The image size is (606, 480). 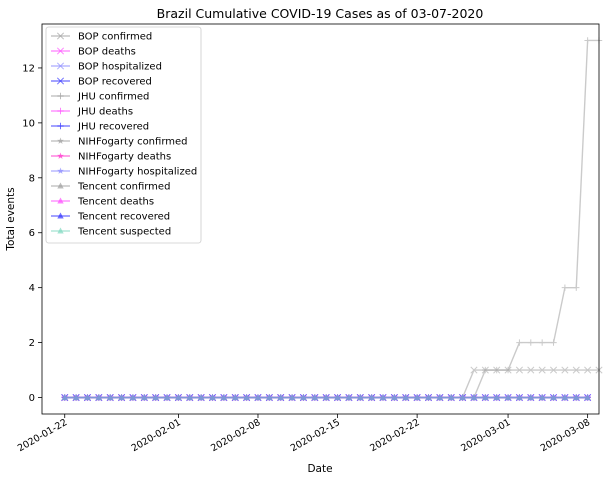 I want to click on legend-entry: BOP hospitalized, so click(x=106, y=67).